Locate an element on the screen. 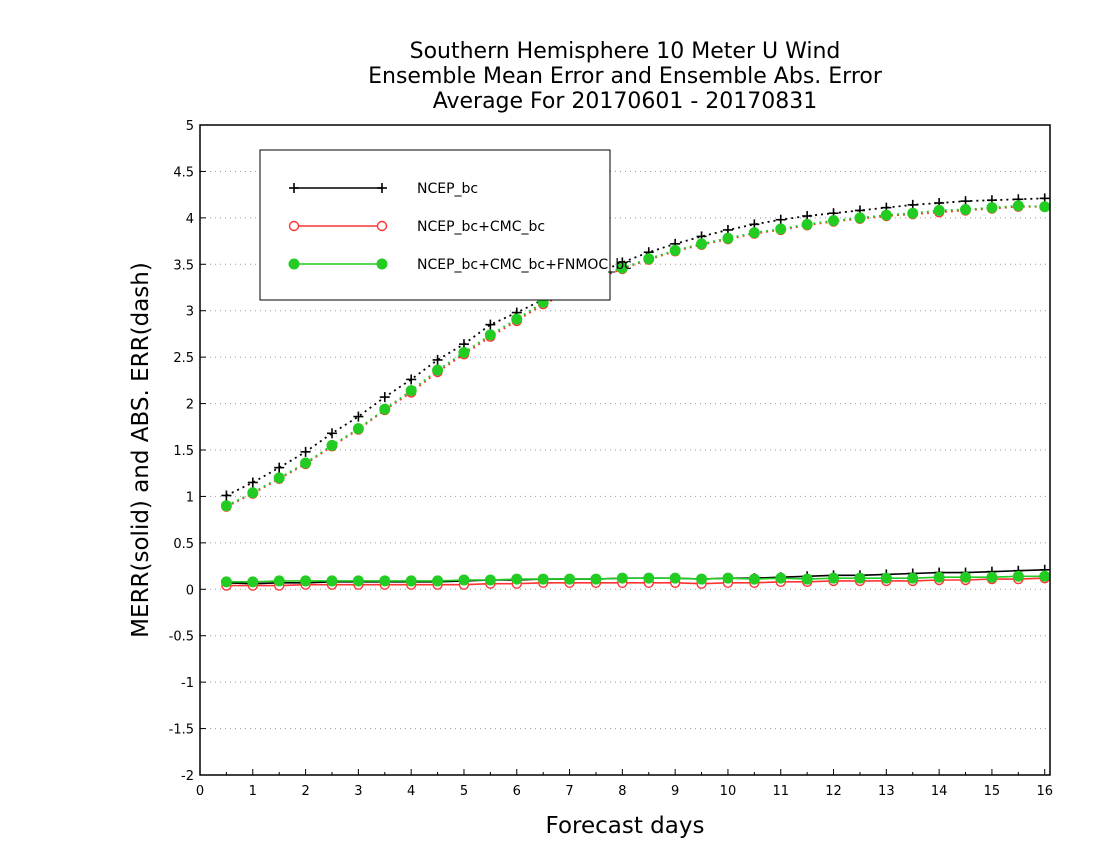 This screenshot has width=1100, height=850. x-tick-label: 0 is located at coordinates (200, 791).